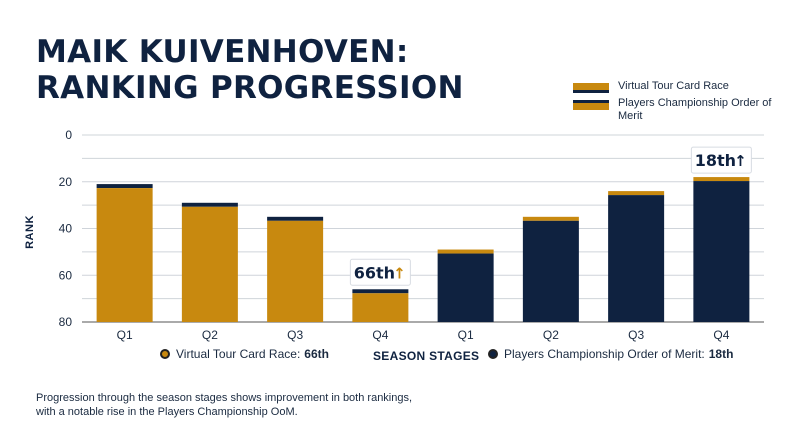 The image size is (800, 447). What do you see at coordinates (374, 272) in the screenshot?
I see `annotation-label: 66th` at bounding box center [374, 272].